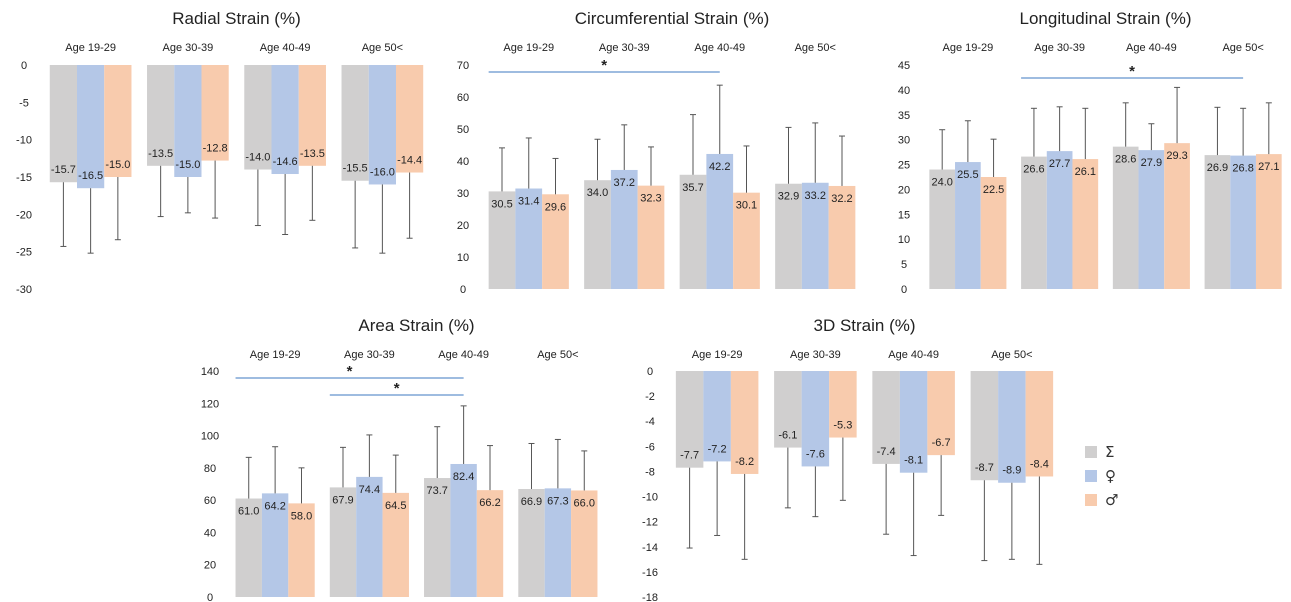 This screenshot has width=1291, height=602. I want to click on y-tick-label: -15, so click(24, 178).